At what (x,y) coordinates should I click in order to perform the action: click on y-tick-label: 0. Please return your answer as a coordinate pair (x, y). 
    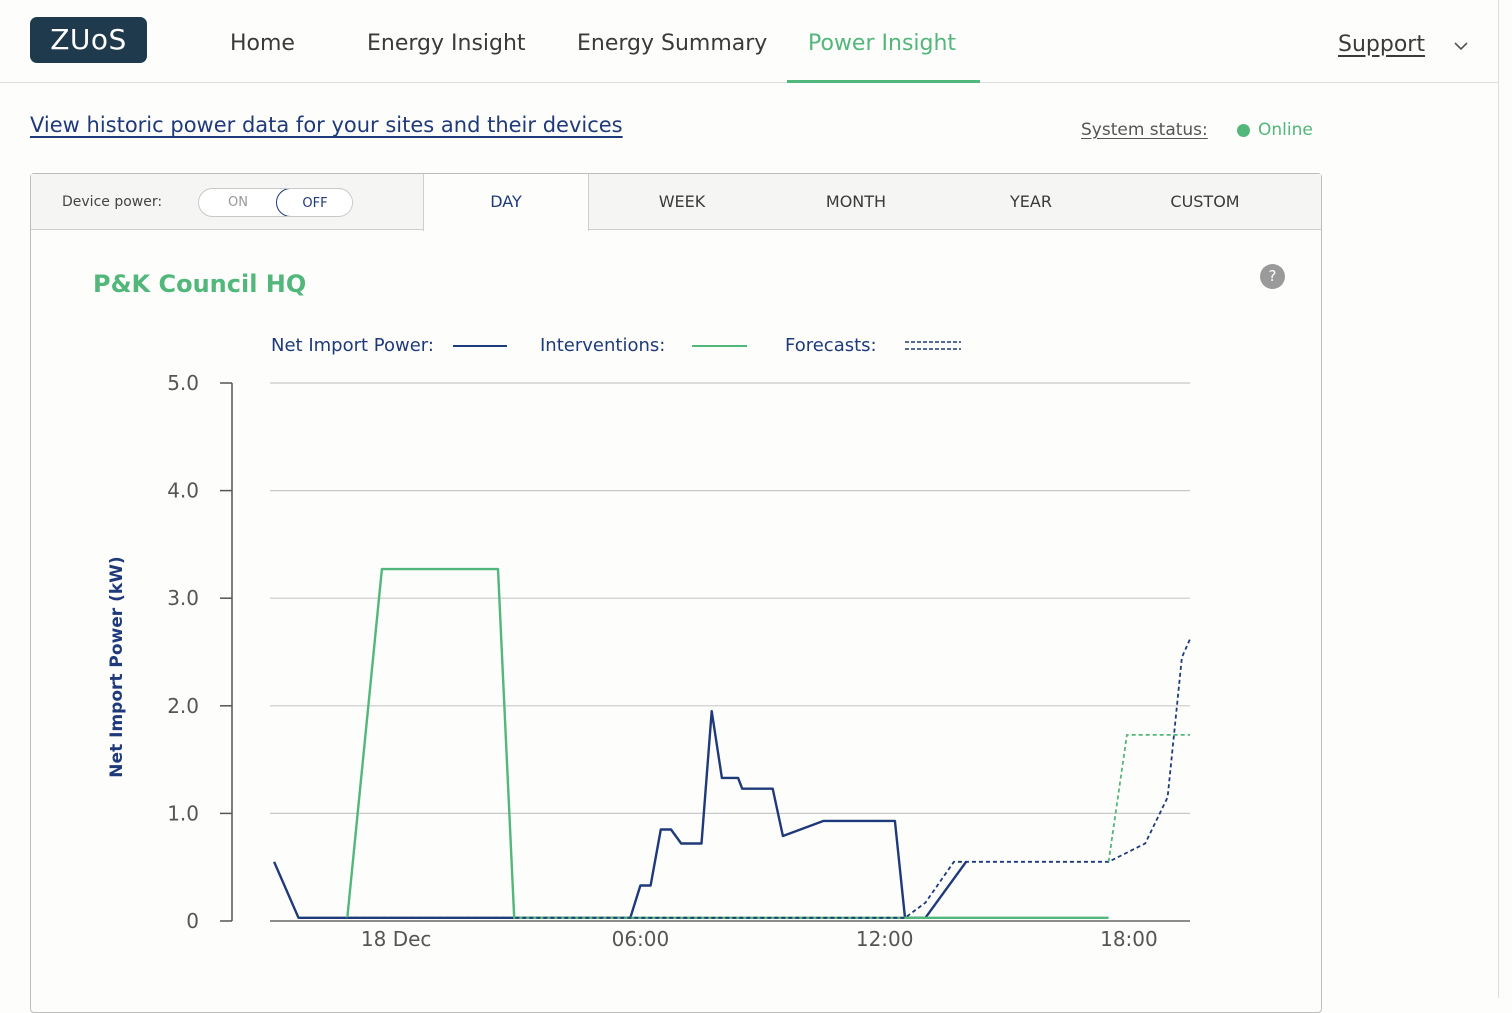
    Looking at the image, I should click on (192, 921).